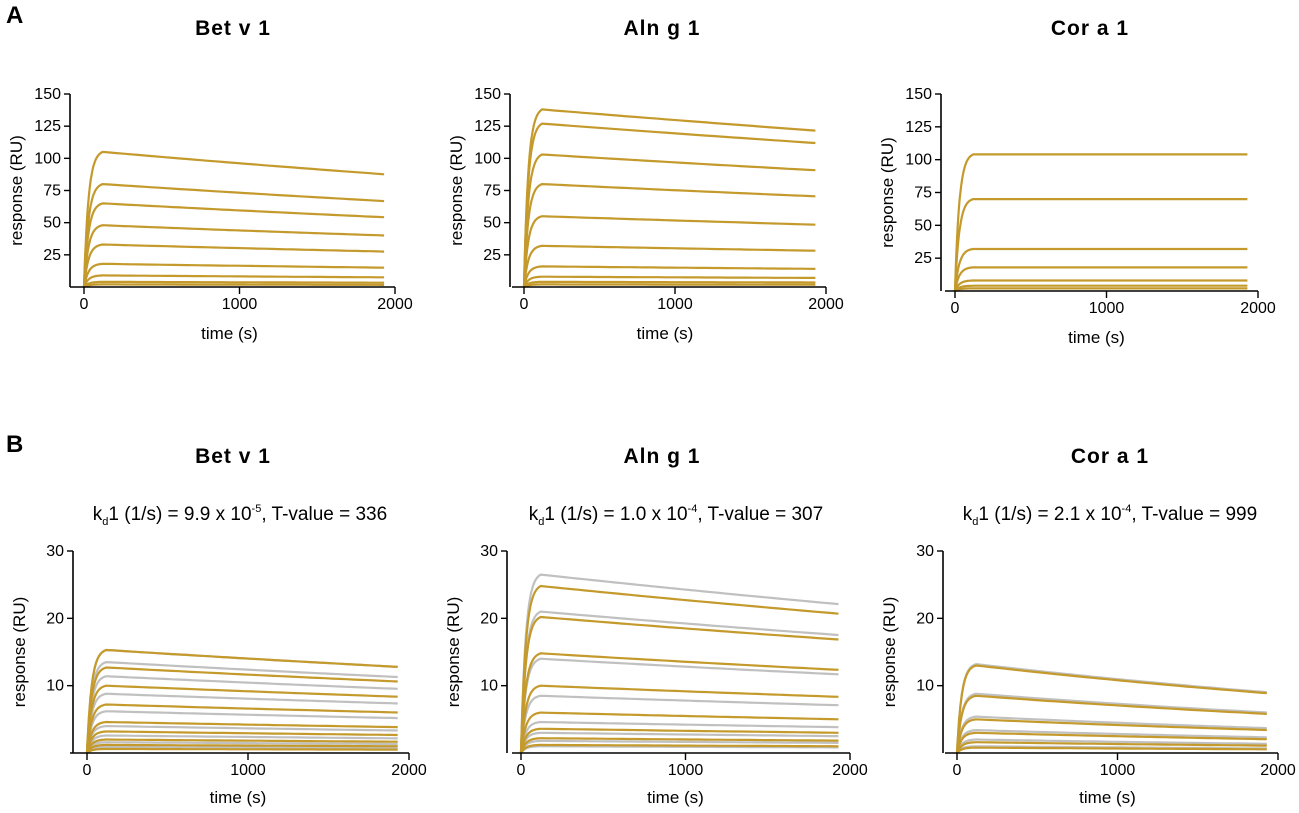 The height and width of the screenshot is (813, 1299). I want to click on kd-annotation: kd1 (1/s) = 1.0 x 10-4, T-value = 307, so click(676, 515).